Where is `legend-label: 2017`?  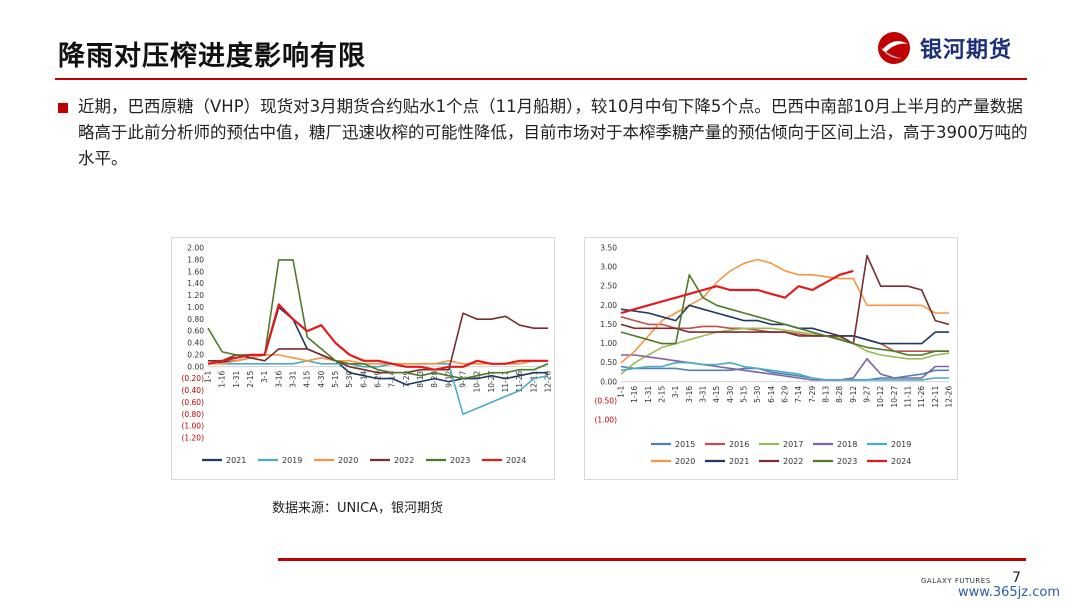 legend-label: 2017 is located at coordinates (793, 444).